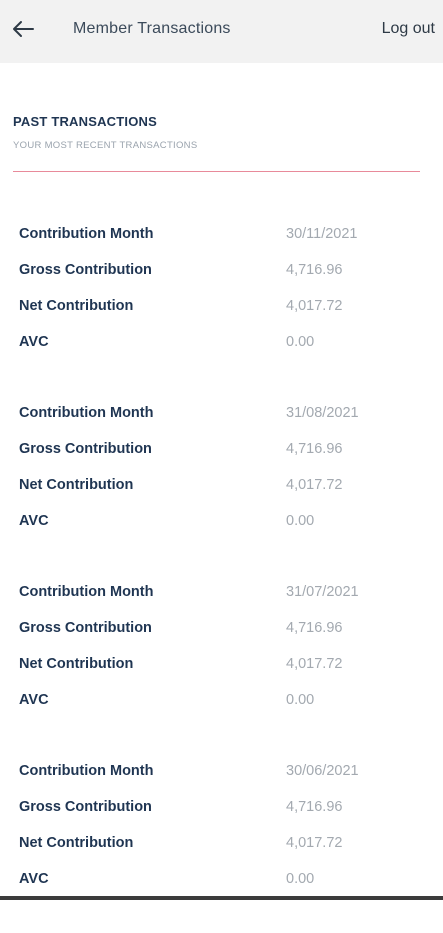  I want to click on logout-button: Log out, so click(408, 28).